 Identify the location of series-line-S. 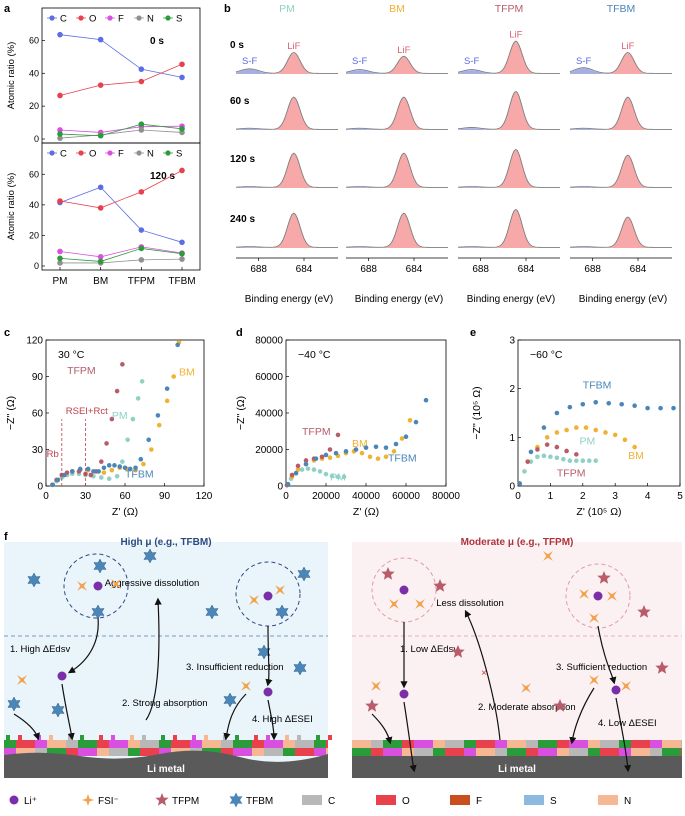
(121, 255).